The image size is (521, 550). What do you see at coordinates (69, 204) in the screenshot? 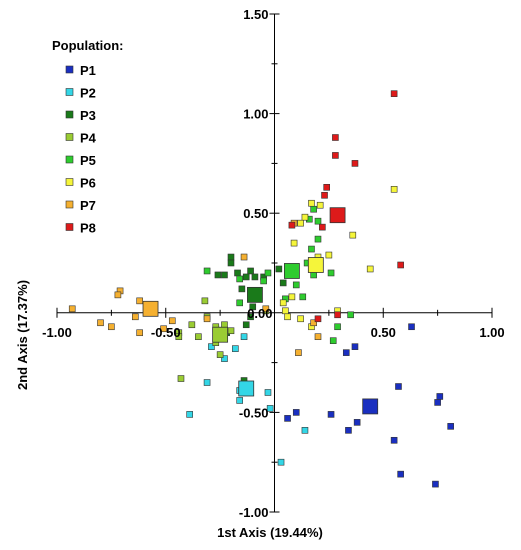
I see `legend-swatch-p7` at bounding box center [69, 204].